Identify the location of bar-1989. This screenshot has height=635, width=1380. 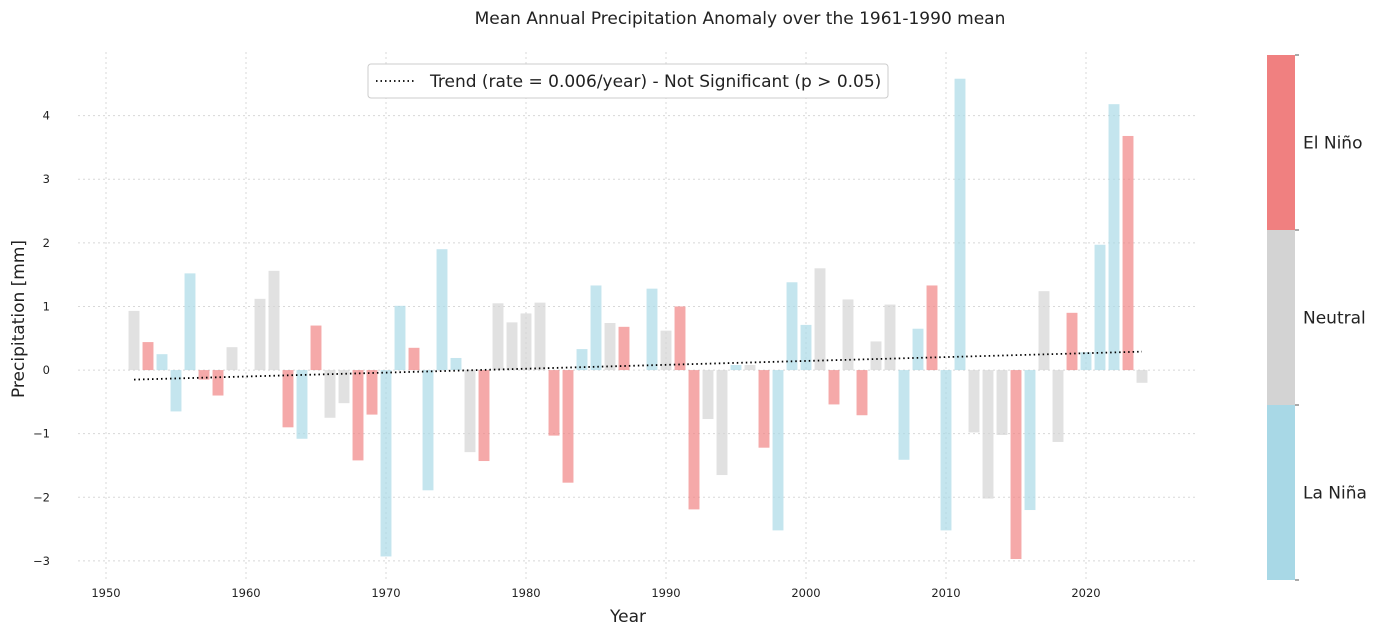
(652, 329).